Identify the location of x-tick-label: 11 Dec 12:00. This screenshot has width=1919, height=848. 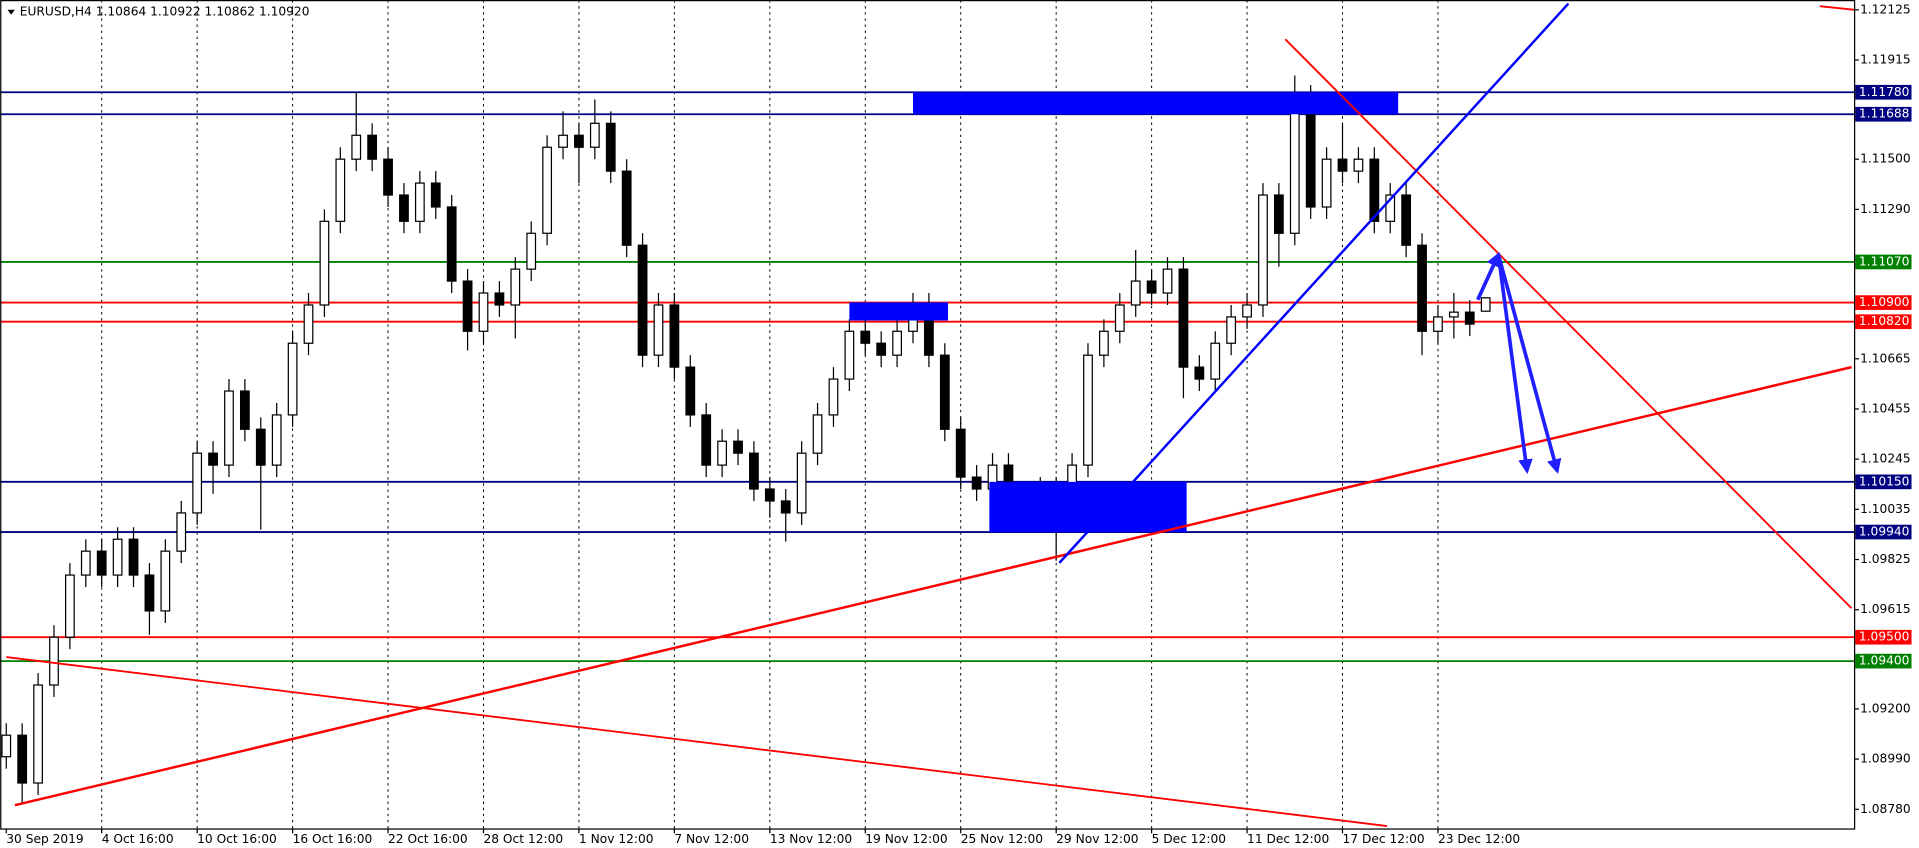
(1288, 839).